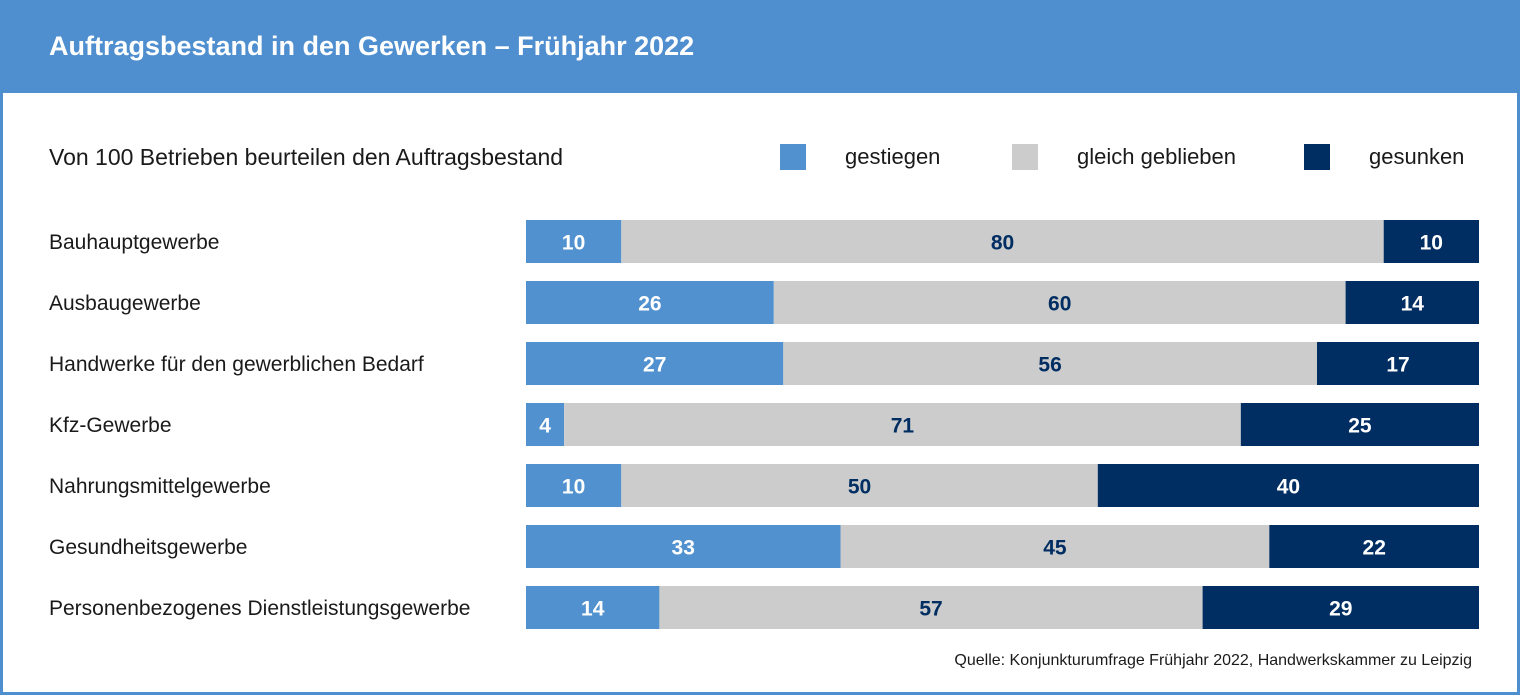 Image resolution: width=1520 pixels, height=698 pixels. What do you see at coordinates (148, 547) in the screenshot?
I see `category-label: Gesundheitsgewerbe` at bounding box center [148, 547].